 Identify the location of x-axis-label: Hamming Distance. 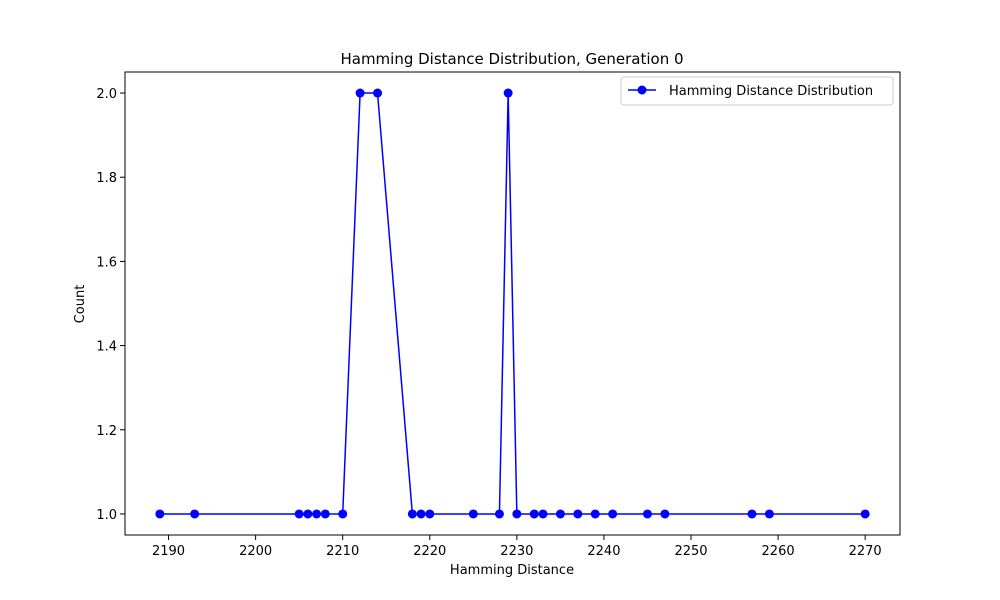
(512, 570).